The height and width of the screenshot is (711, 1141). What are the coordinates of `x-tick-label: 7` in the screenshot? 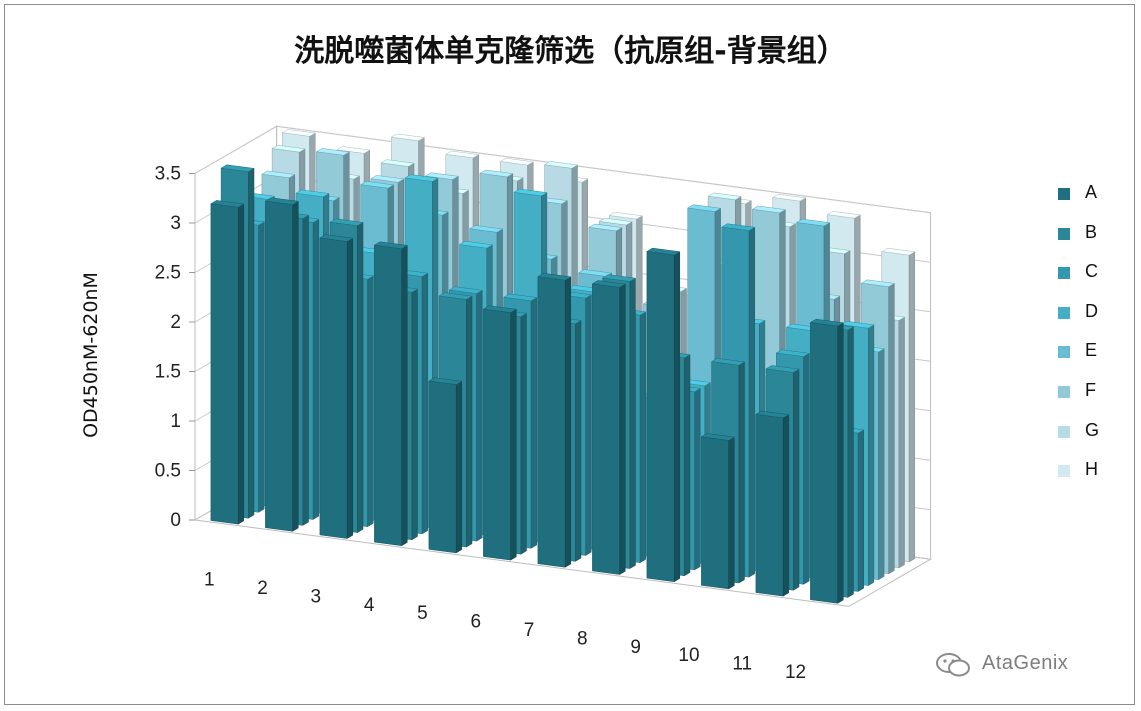 It's located at (529, 630).